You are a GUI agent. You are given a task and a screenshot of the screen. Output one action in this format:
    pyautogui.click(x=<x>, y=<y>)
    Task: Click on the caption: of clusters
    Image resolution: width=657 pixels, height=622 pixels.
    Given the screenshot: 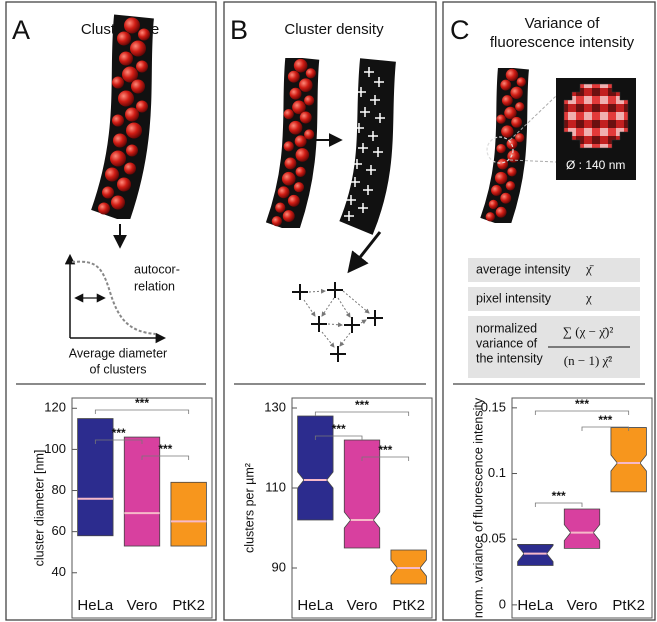 What is the action you would take?
    pyautogui.click(x=118, y=369)
    